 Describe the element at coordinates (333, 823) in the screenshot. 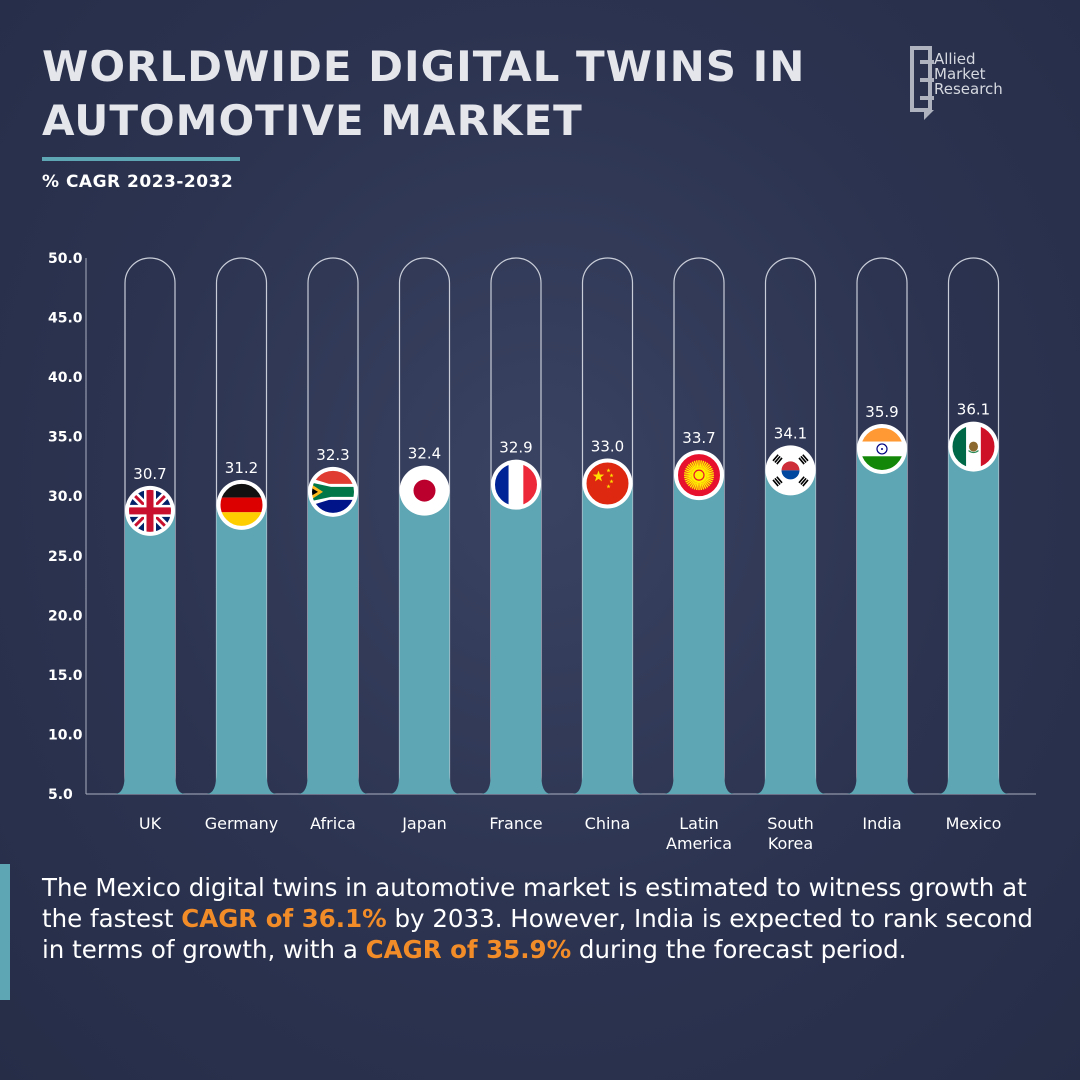

I see `x-tick-label: Africa` at that location.